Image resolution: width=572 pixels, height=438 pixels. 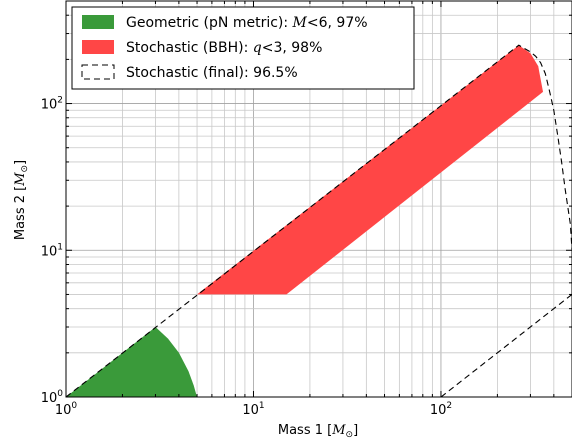 I want to click on y-tick-label: 10¹, so click(x=52, y=250).